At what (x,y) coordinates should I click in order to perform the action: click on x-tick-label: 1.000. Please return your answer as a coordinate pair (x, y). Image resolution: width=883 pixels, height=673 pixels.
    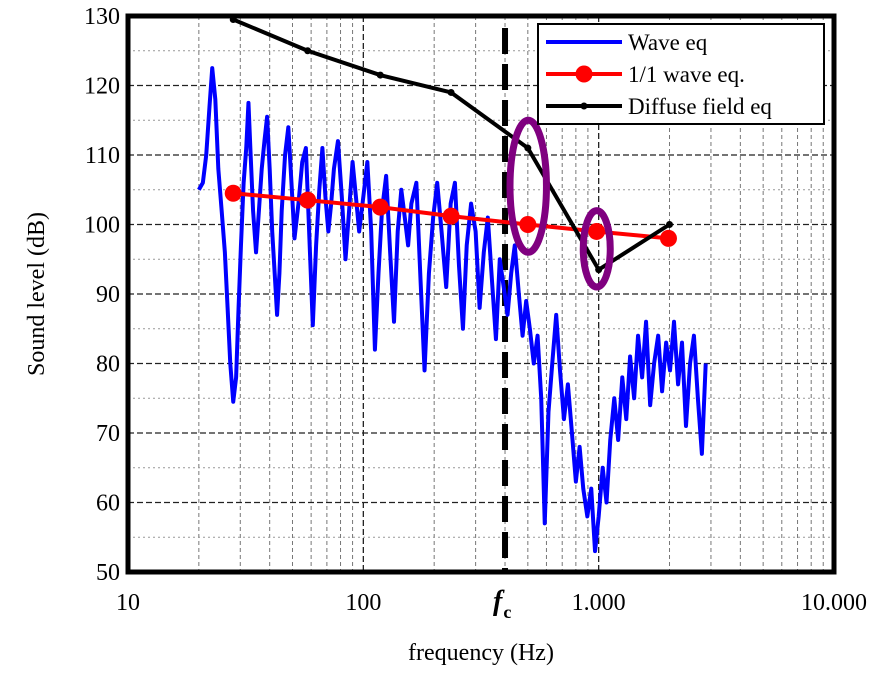
    Looking at the image, I should click on (599, 603).